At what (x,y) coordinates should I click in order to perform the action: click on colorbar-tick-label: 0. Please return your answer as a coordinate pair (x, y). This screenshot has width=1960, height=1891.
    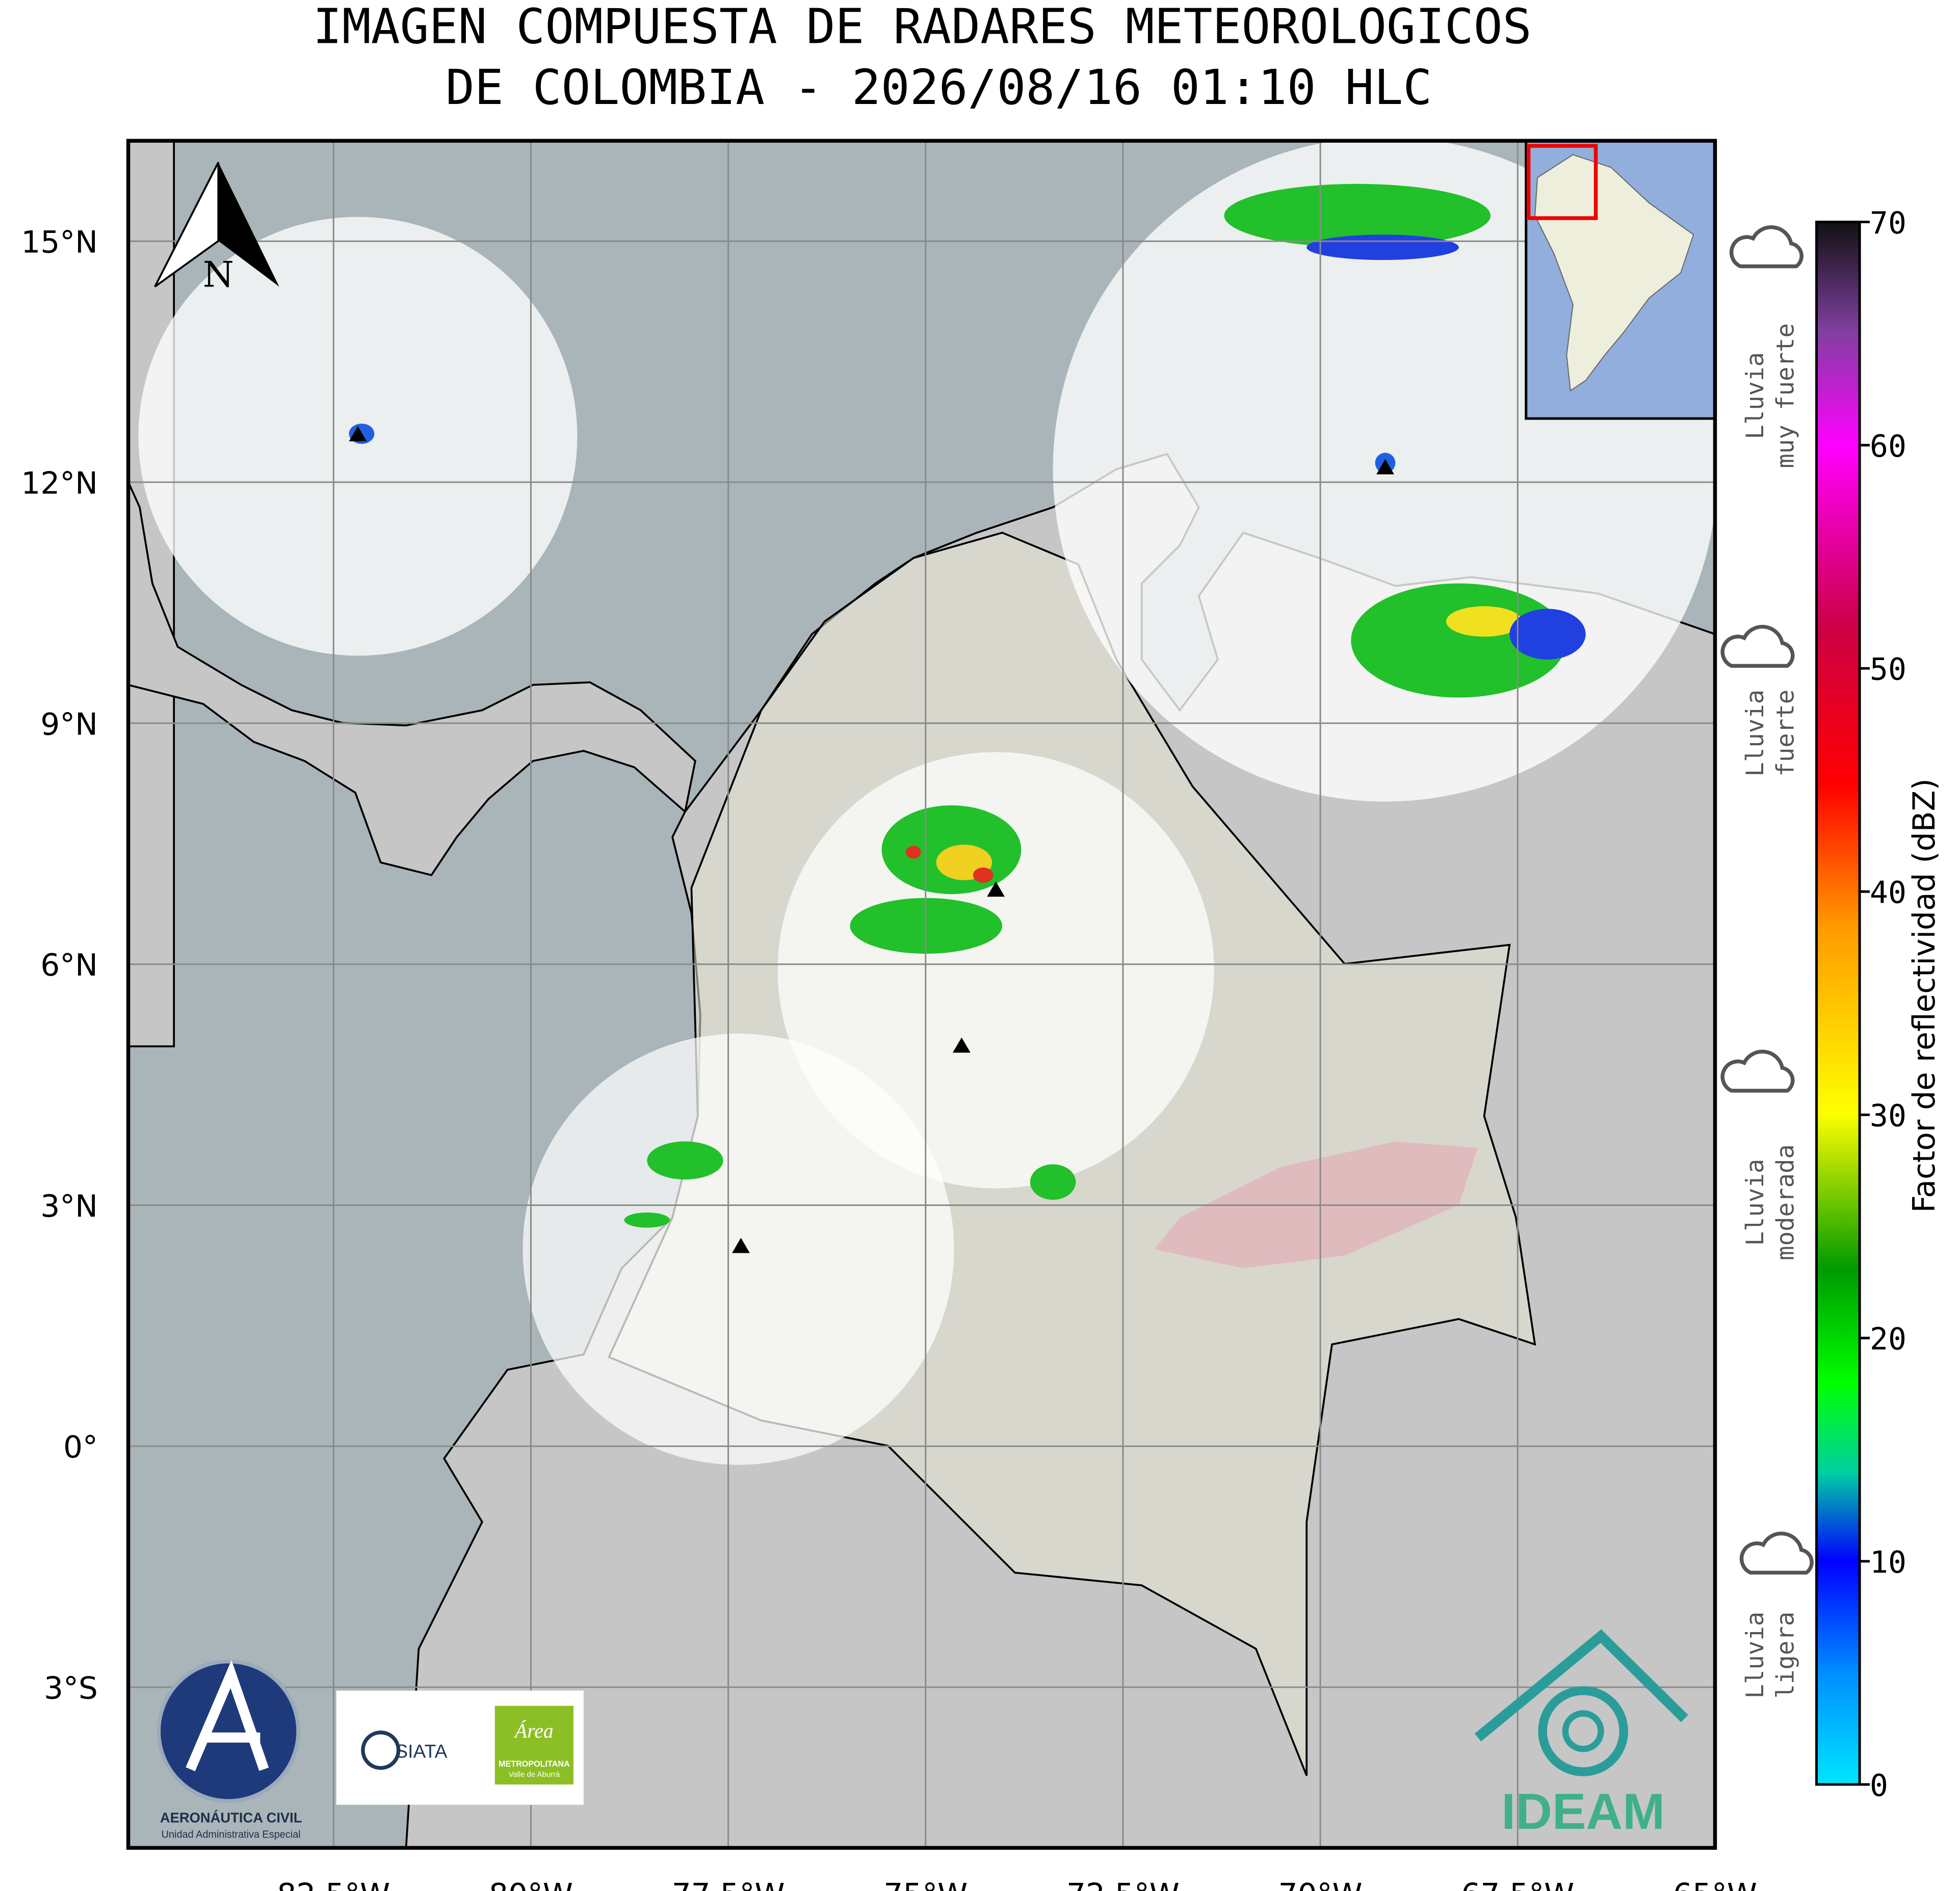
    Looking at the image, I should click on (1879, 1785).